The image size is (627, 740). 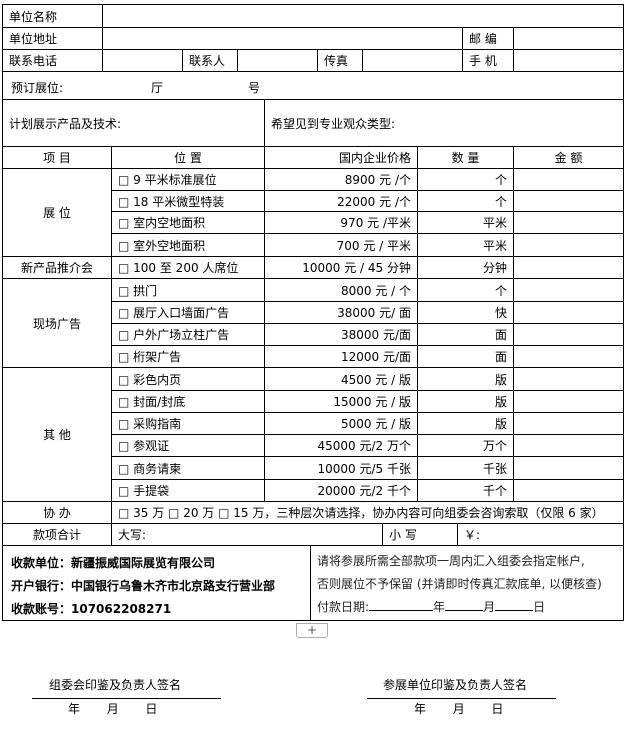 What do you see at coordinates (188, 201) in the screenshot?
I see `row-position-checkbox: □ 18 平米微型特装` at bounding box center [188, 201].